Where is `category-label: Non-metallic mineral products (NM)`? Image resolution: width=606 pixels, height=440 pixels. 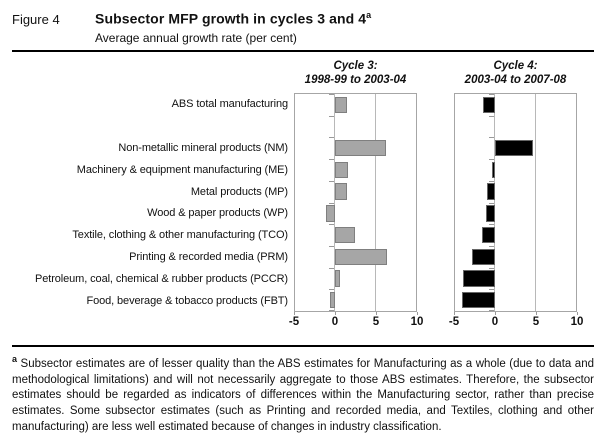 category-label: Non-metallic mineral products (NM) is located at coordinates (203, 147).